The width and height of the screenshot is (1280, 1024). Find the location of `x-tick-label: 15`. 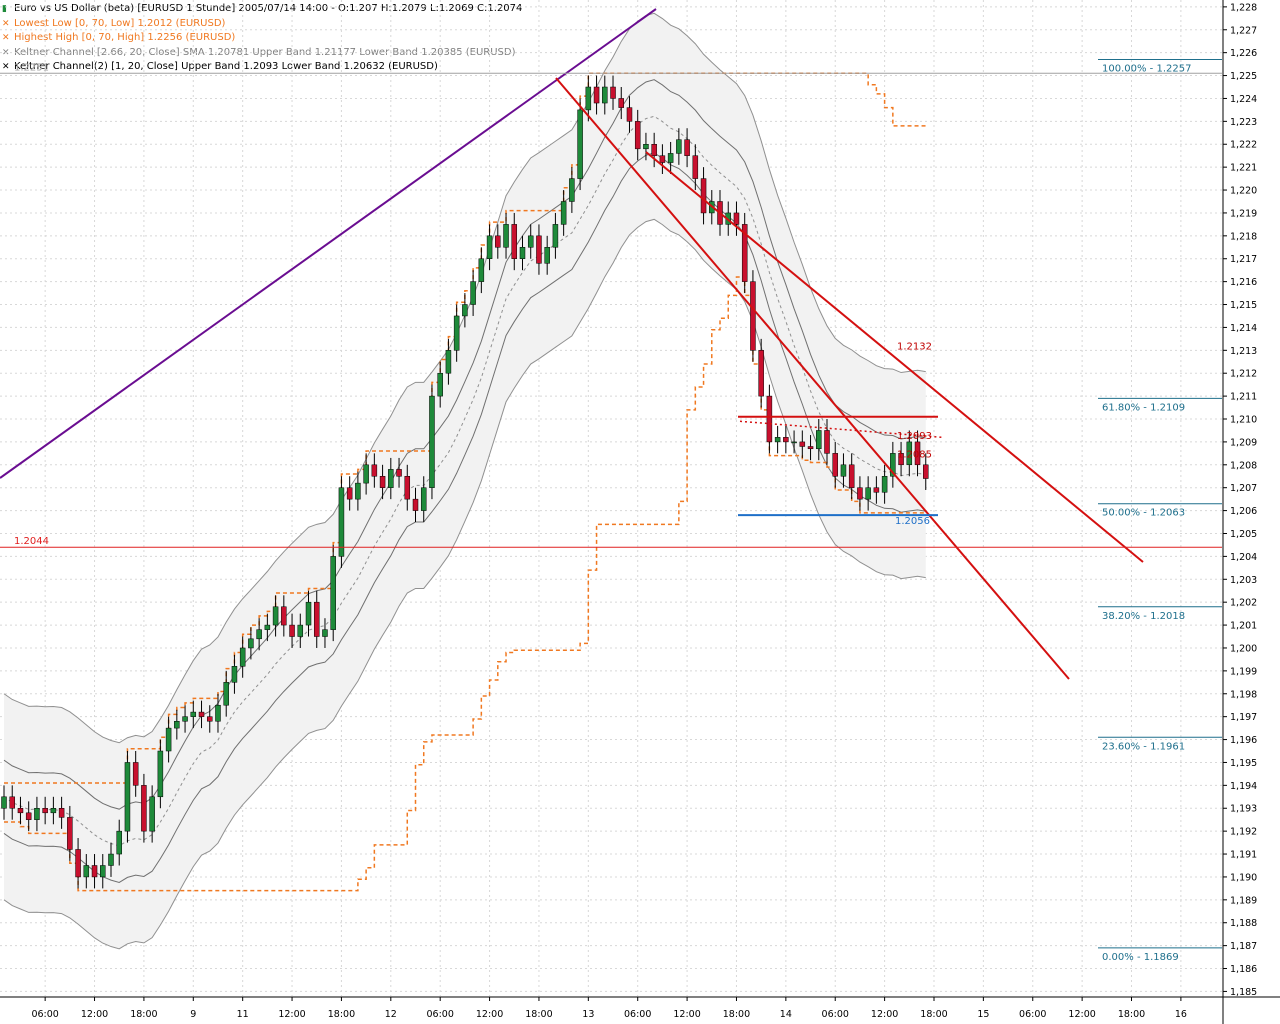

x-tick-label: 15 is located at coordinates (983, 1014).